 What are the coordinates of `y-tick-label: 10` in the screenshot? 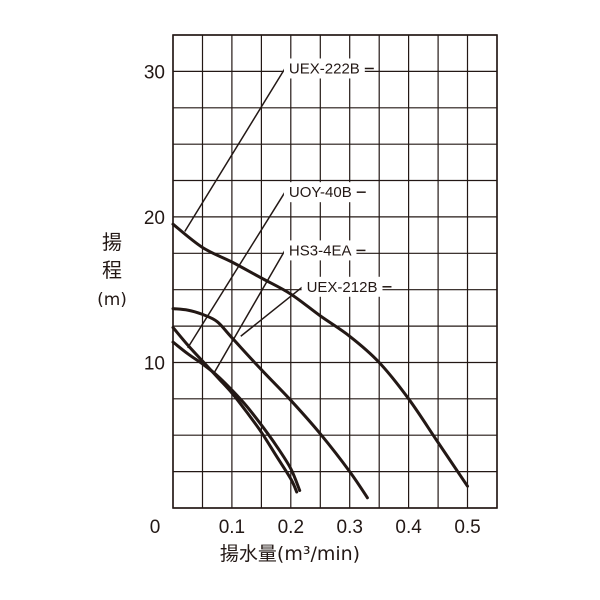 It's located at (154, 363).